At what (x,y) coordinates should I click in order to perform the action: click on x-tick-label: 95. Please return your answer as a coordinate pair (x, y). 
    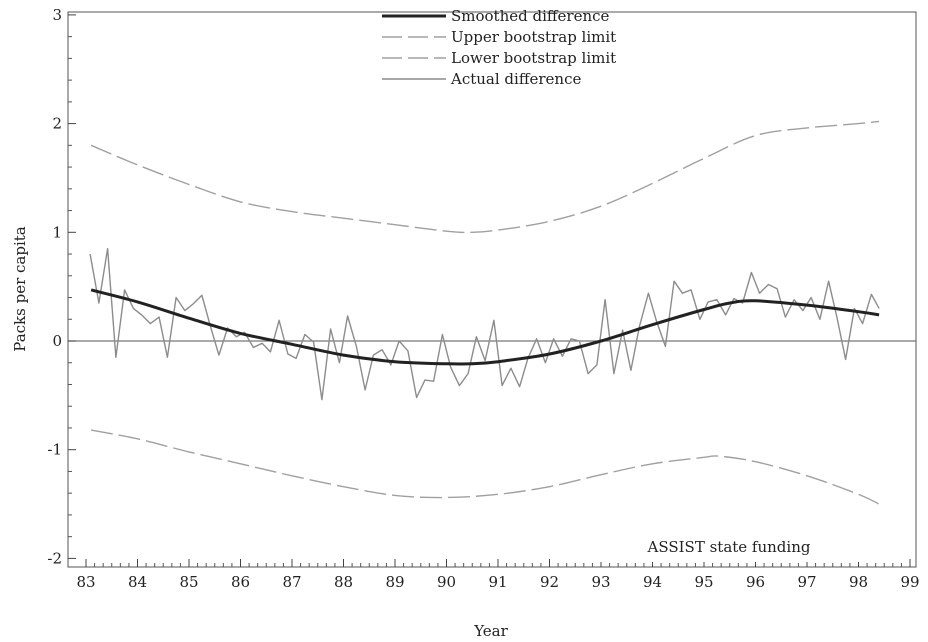
    Looking at the image, I should click on (703, 582).